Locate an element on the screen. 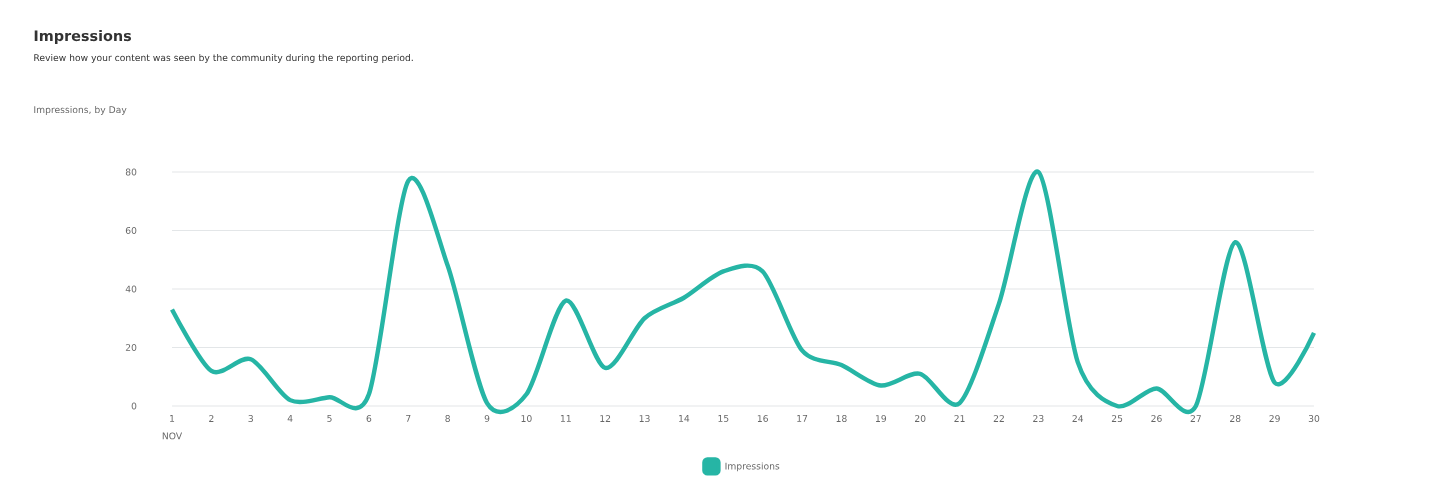 Image resolution: width=1448 pixels, height=490 pixels. x-tick-label: 15 is located at coordinates (723, 418).